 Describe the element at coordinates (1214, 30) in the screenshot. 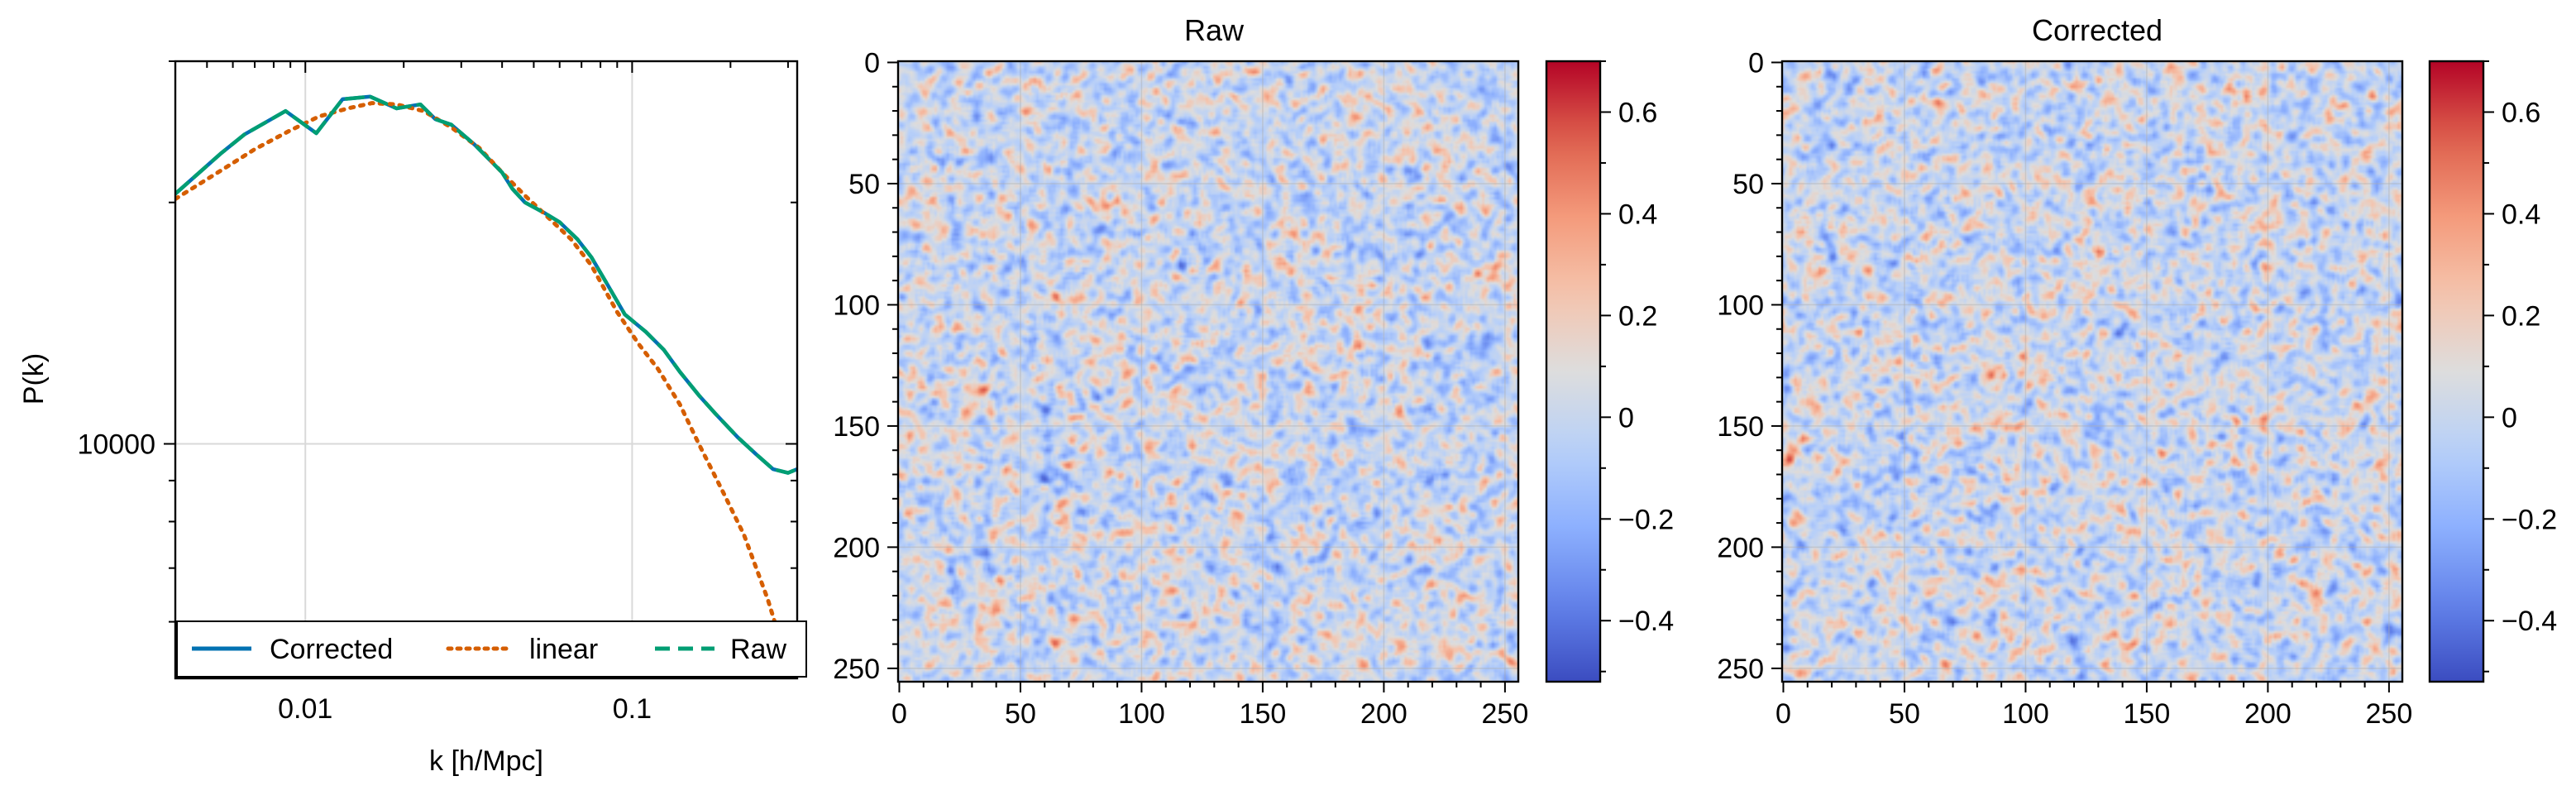

I see `raw-panel-title: Raw` at that location.